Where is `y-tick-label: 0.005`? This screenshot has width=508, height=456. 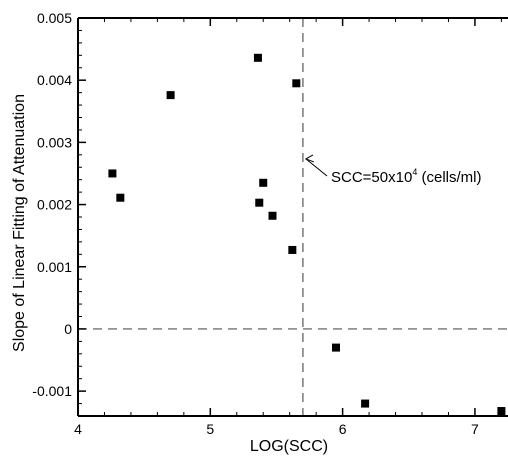 y-tick-label: 0.005 is located at coordinates (54, 18).